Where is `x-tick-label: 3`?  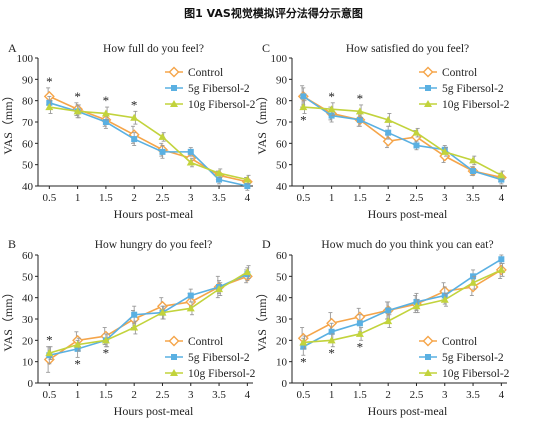
x-tick-label: 3 is located at coordinates (445, 395).